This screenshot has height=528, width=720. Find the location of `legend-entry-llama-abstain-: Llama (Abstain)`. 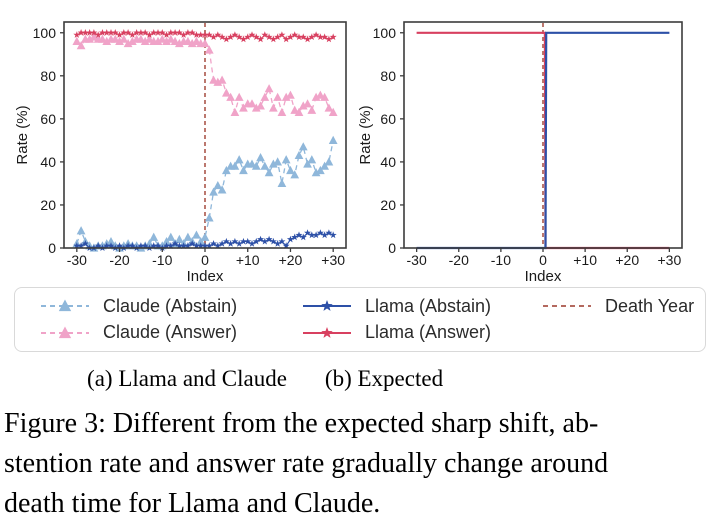

legend-entry-llama-abstain-: Llama (Abstain) is located at coordinates (421, 306).